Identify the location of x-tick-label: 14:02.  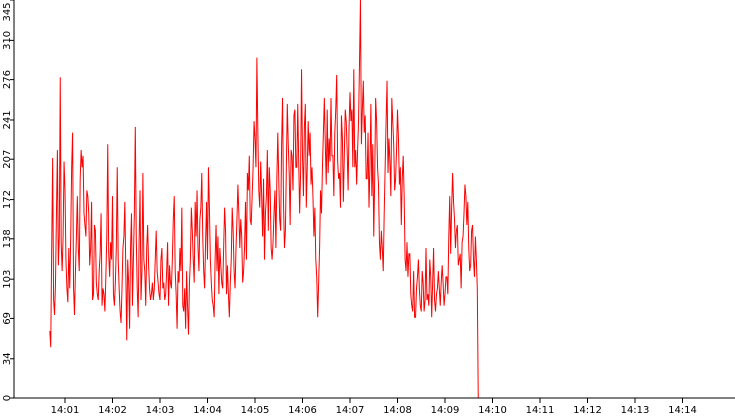
(112, 410).